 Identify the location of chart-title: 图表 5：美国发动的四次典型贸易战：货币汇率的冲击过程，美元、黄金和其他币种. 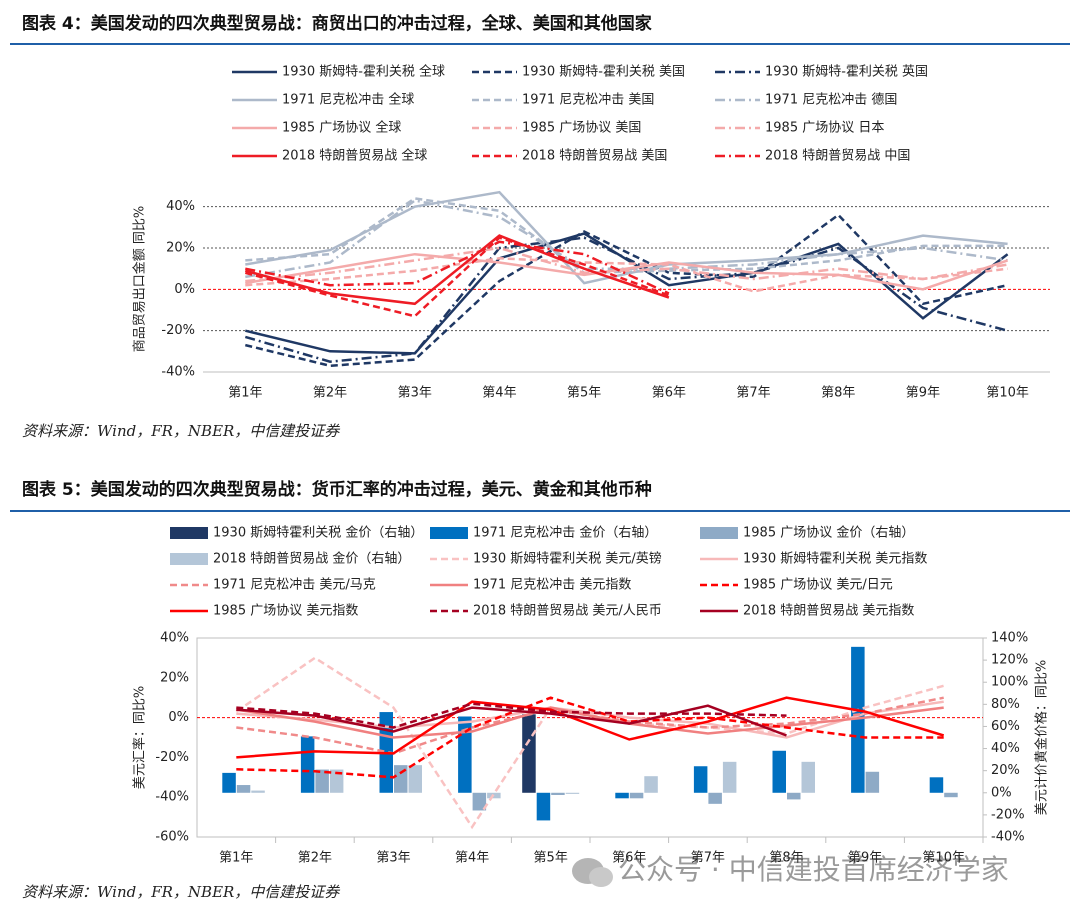
(337, 489).